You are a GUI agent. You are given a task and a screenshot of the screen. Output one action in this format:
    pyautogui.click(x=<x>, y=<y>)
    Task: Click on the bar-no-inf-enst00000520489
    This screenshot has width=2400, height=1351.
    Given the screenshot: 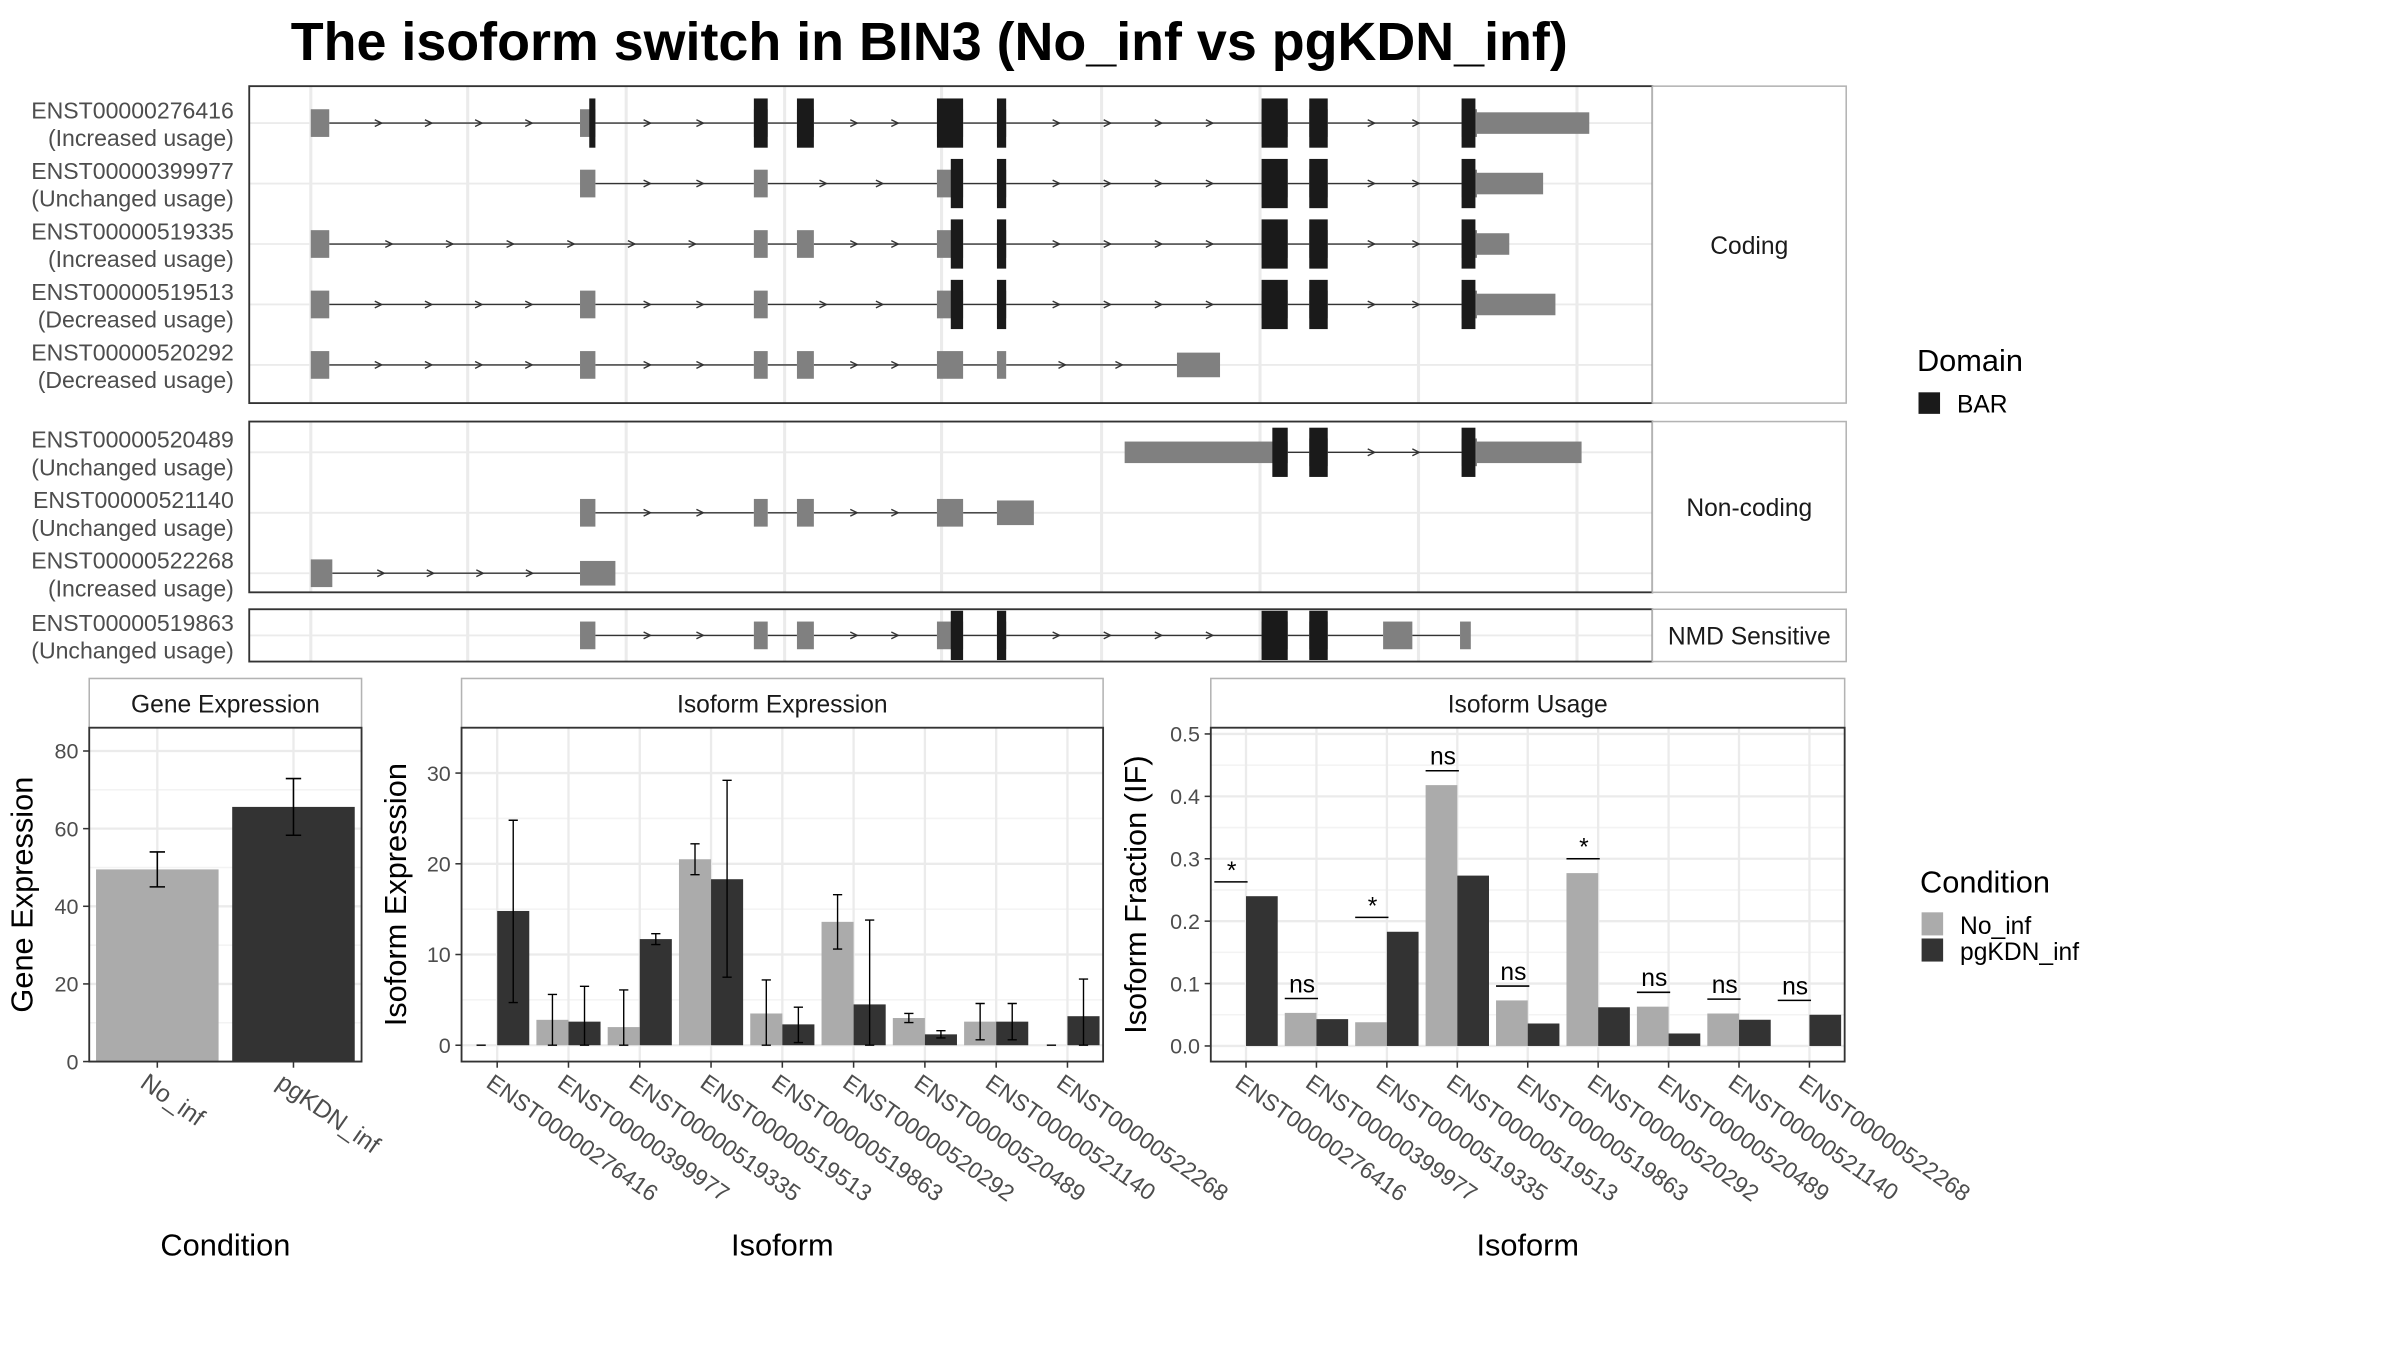 What is the action you would take?
    pyautogui.click(x=1652, y=1026)
    